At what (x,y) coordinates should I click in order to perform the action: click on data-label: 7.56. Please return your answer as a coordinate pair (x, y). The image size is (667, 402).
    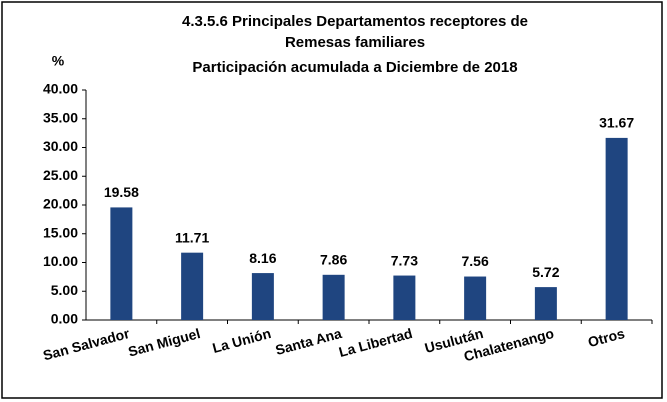
    Looking at the image, I should click on (475, 261).